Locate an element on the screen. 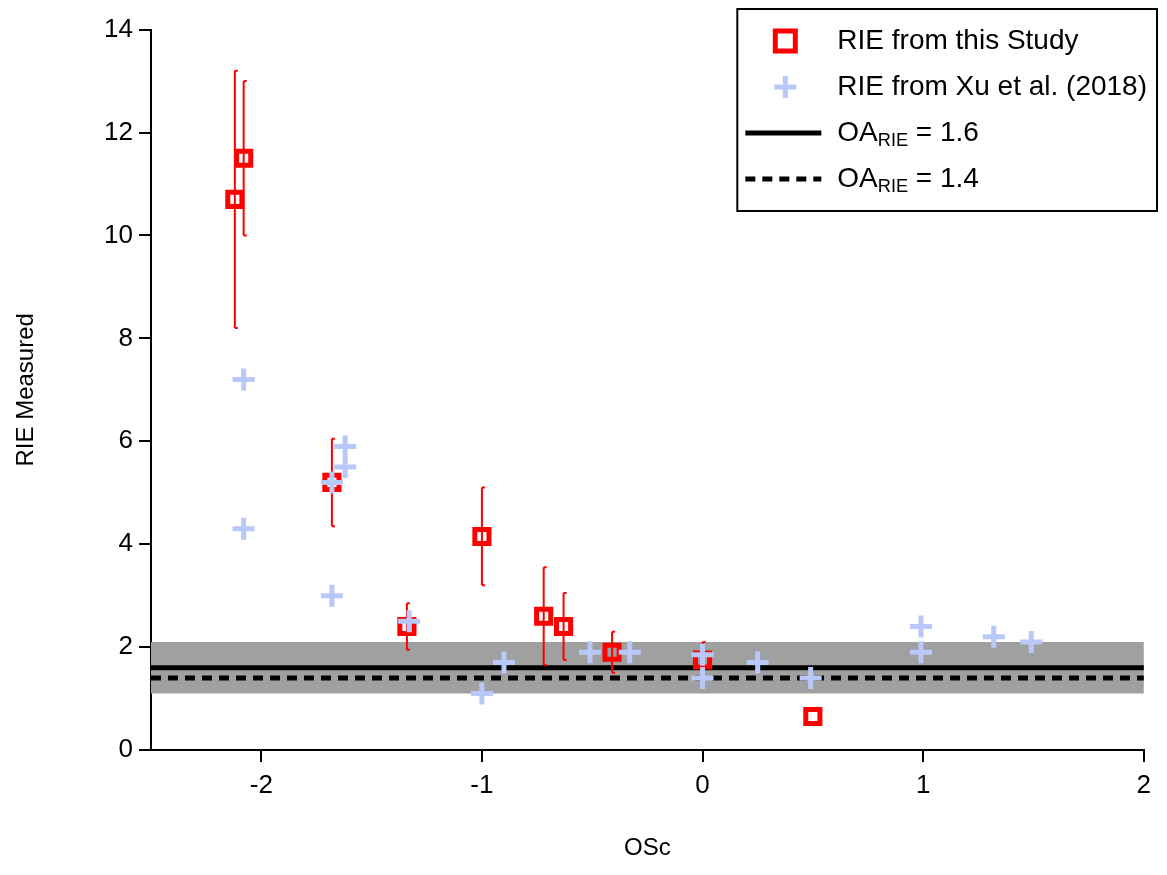  y-tick-label: 8 is located at coordinates (125, 336).